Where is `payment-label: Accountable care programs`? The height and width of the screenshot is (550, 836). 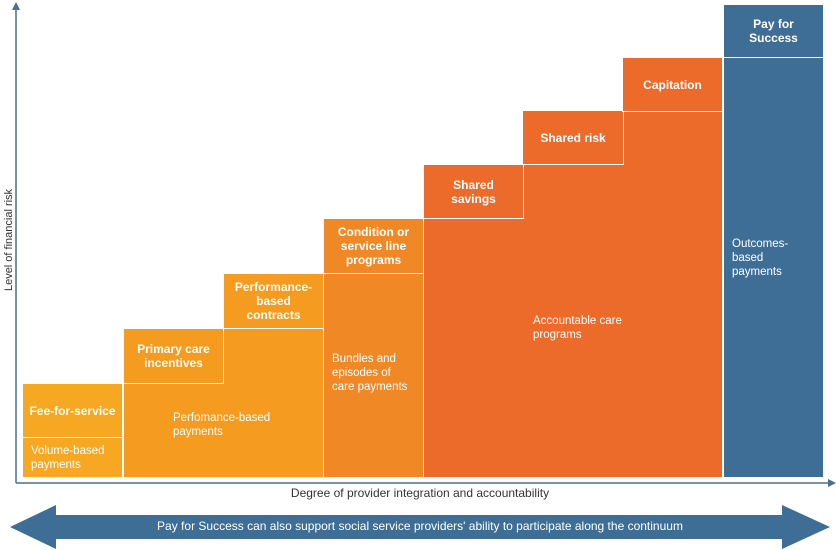 payment-label: Accountable care programs is located at coordinates (577, 328).